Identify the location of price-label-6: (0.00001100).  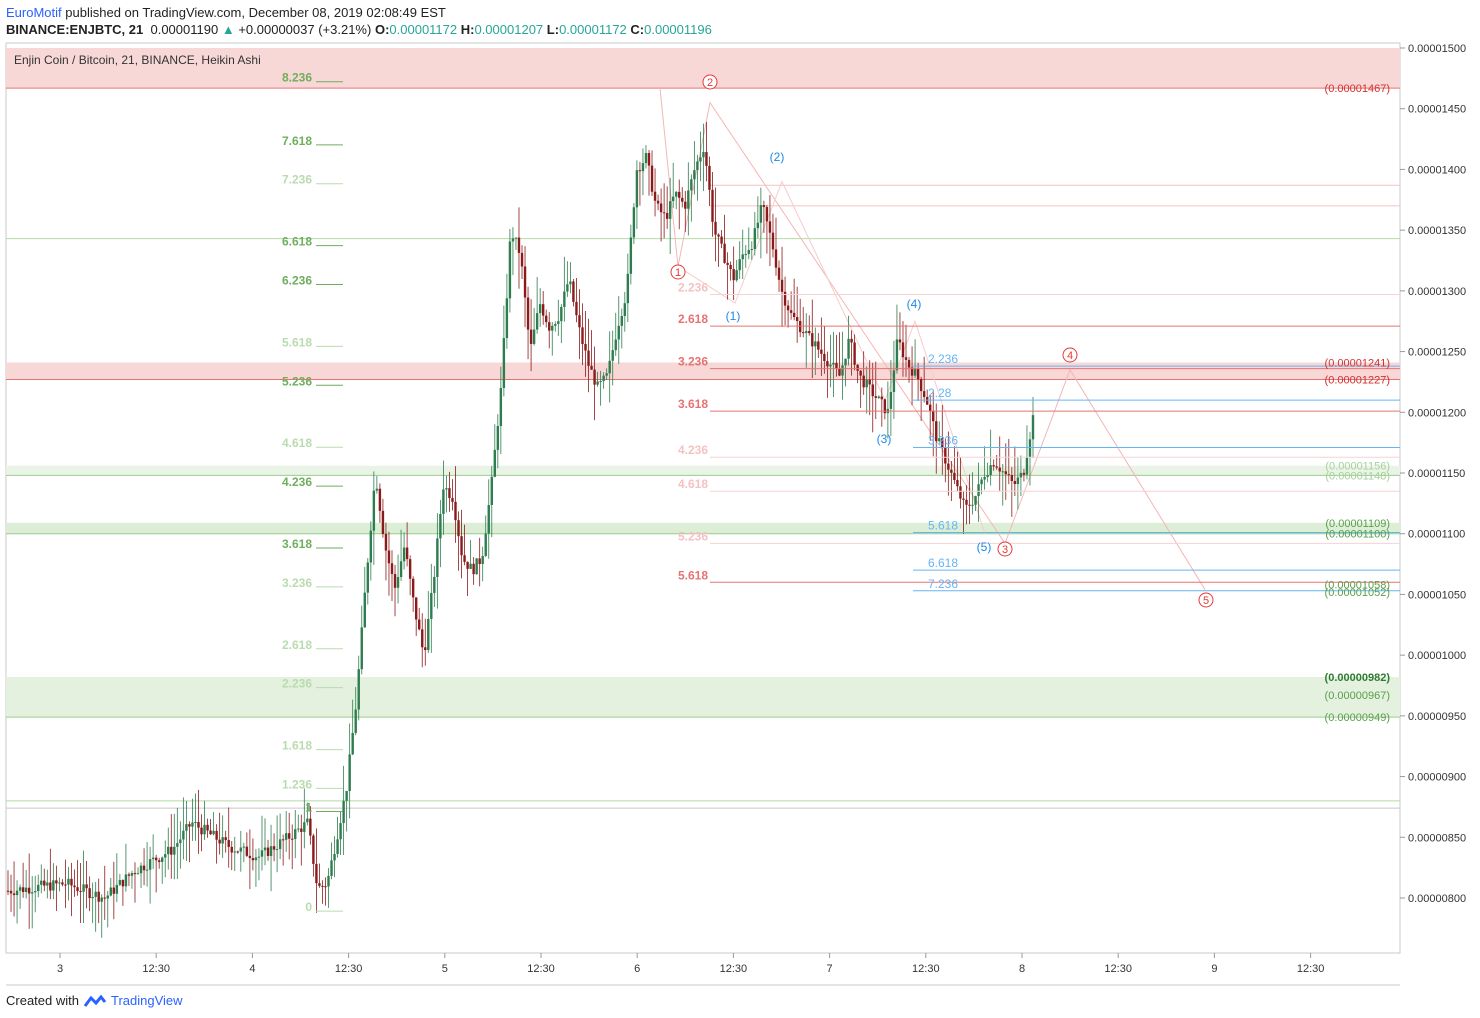
(1357, 535).